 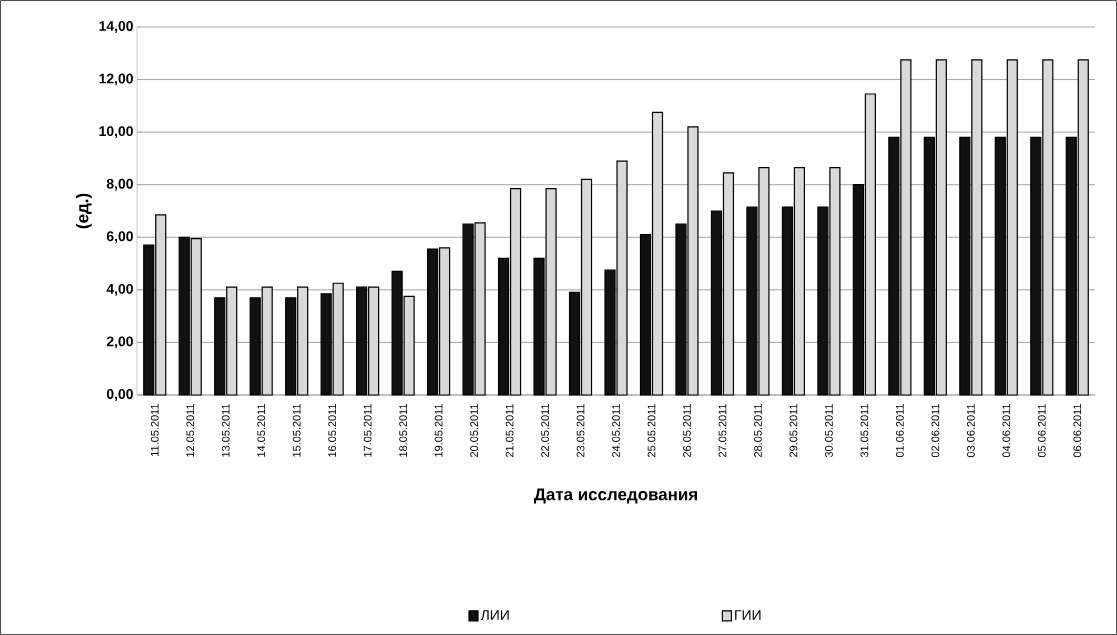 What do you see at coordinates (367, 430) in the screenshot?
I see `x-tick-label: 17.05.2011` at bounding box center [367, 430].